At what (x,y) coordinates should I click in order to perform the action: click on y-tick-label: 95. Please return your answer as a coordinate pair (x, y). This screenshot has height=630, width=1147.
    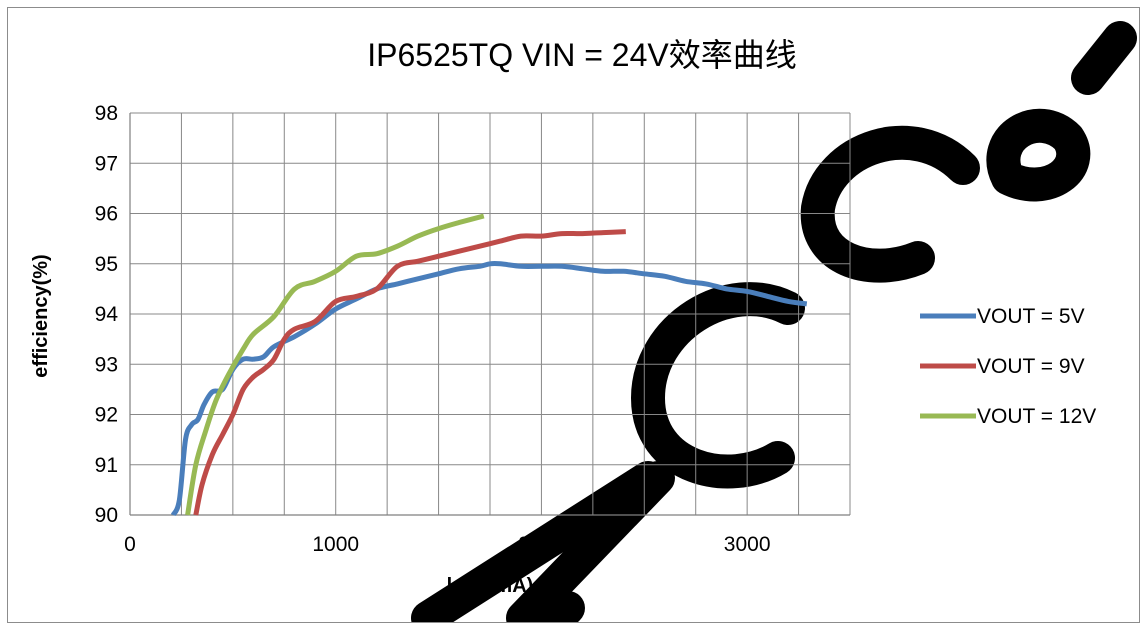
    Looking at the image, I should click on (106, 264).